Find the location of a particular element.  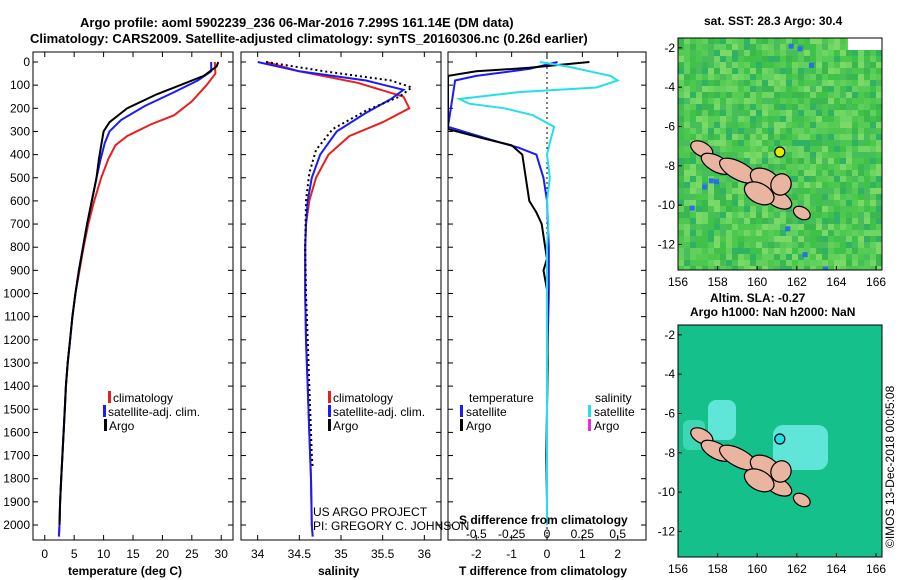

sla-map-frame is located at coordinates (780, 441).